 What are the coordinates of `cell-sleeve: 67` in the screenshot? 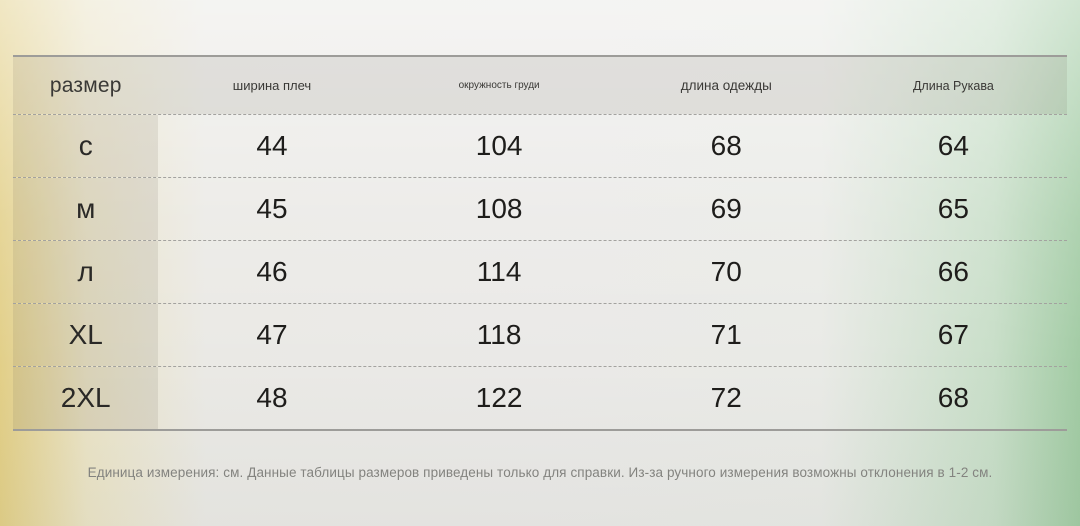 It's located at (953, 334).